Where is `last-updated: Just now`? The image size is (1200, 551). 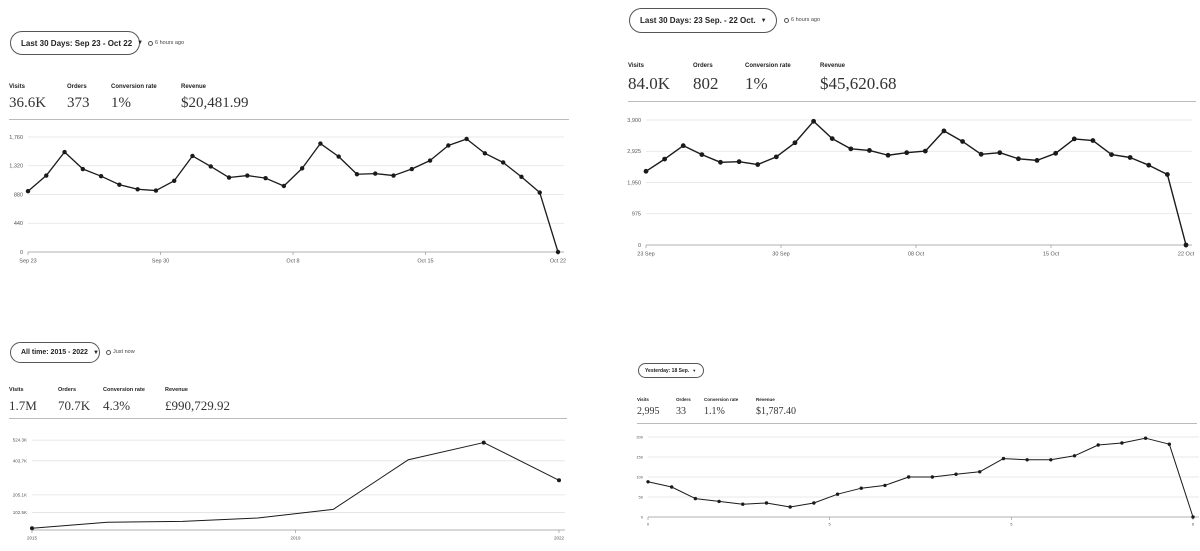
last-updated: Just now is located at coordinates (120, 352).